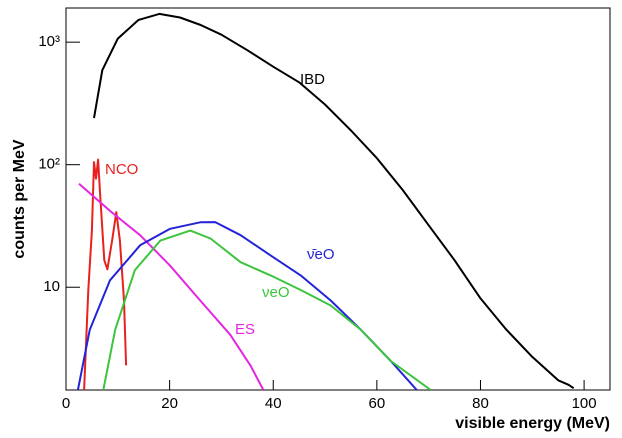 This screenshot has height=438, width=622. Describe the element at coordinates (377, 403) in the screenshot. I see `x-tick-label: 60` at that location.